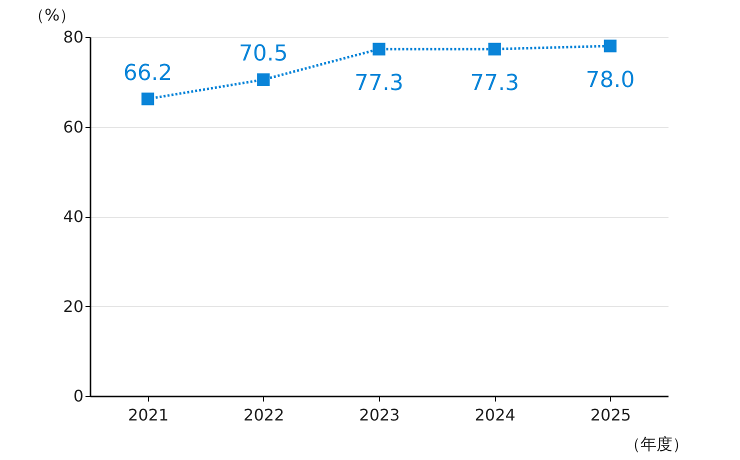 Image resolution: width=740 pixels, height=460 pixels. What do you see at coordinates (263, 54) in the screenshot?
I see `data-label: 70.5` at bounding box center [263, 54].